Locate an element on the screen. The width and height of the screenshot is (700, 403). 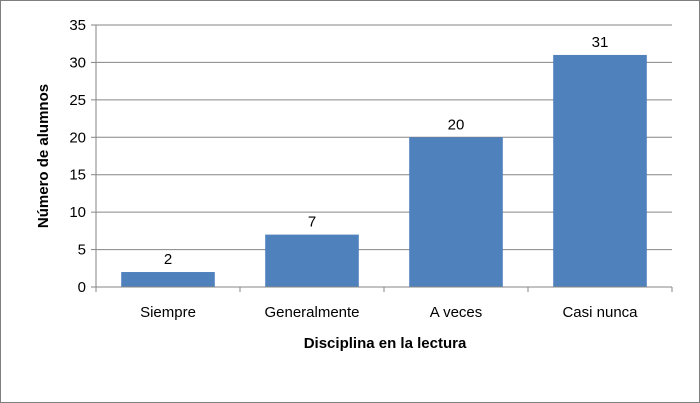
x-tick-labels: Siempre Generalmente A veces Casi nunca is located at coordinates (384, 304).